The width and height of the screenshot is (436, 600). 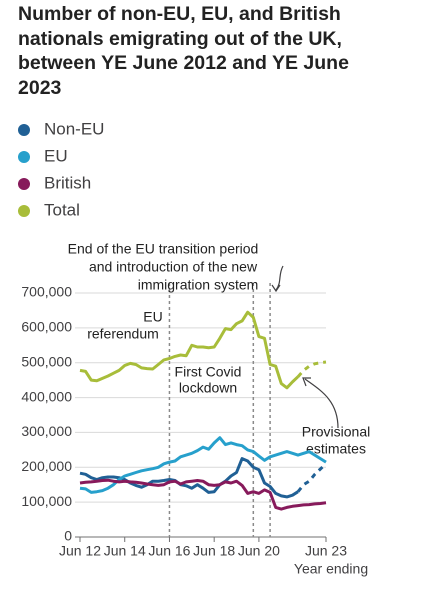 What do you see at coordinates (152, 317) in the screenshot?
I see `annotation: EU` at bounding box center [152, 317].